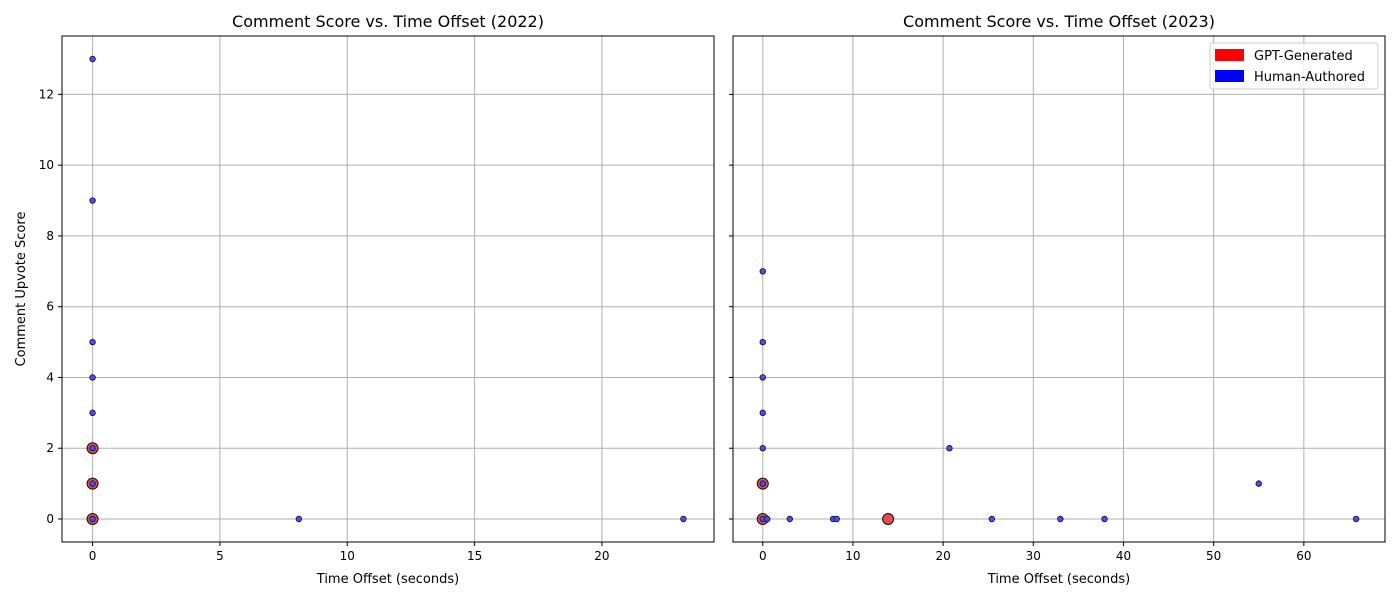  I want to click on legend-box, so click(1294, 66).